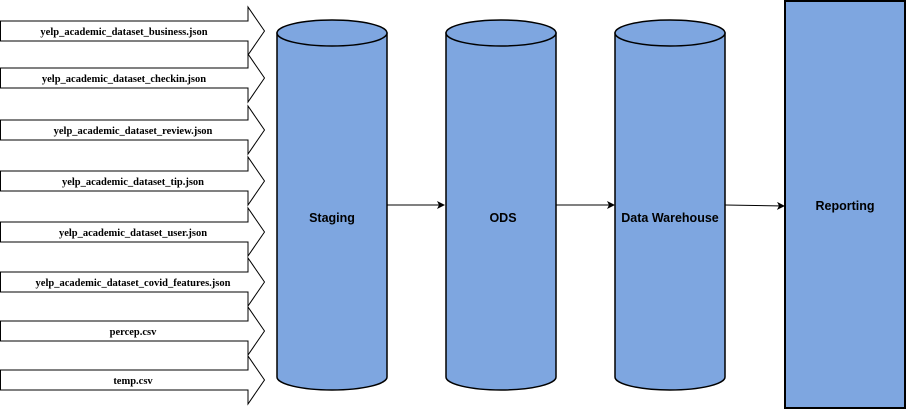  I want to click on stage-label: Reporting, so click(844, 206).